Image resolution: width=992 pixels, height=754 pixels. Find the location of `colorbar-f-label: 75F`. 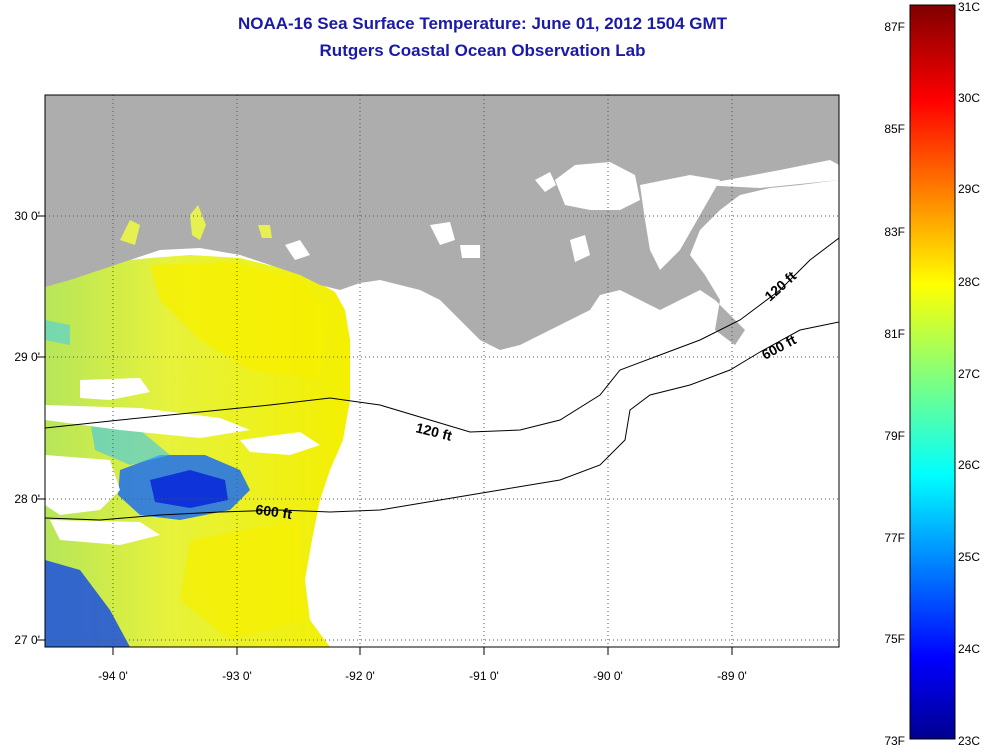

colorbar-f-label: 75F is located at coordinates (894, 639).